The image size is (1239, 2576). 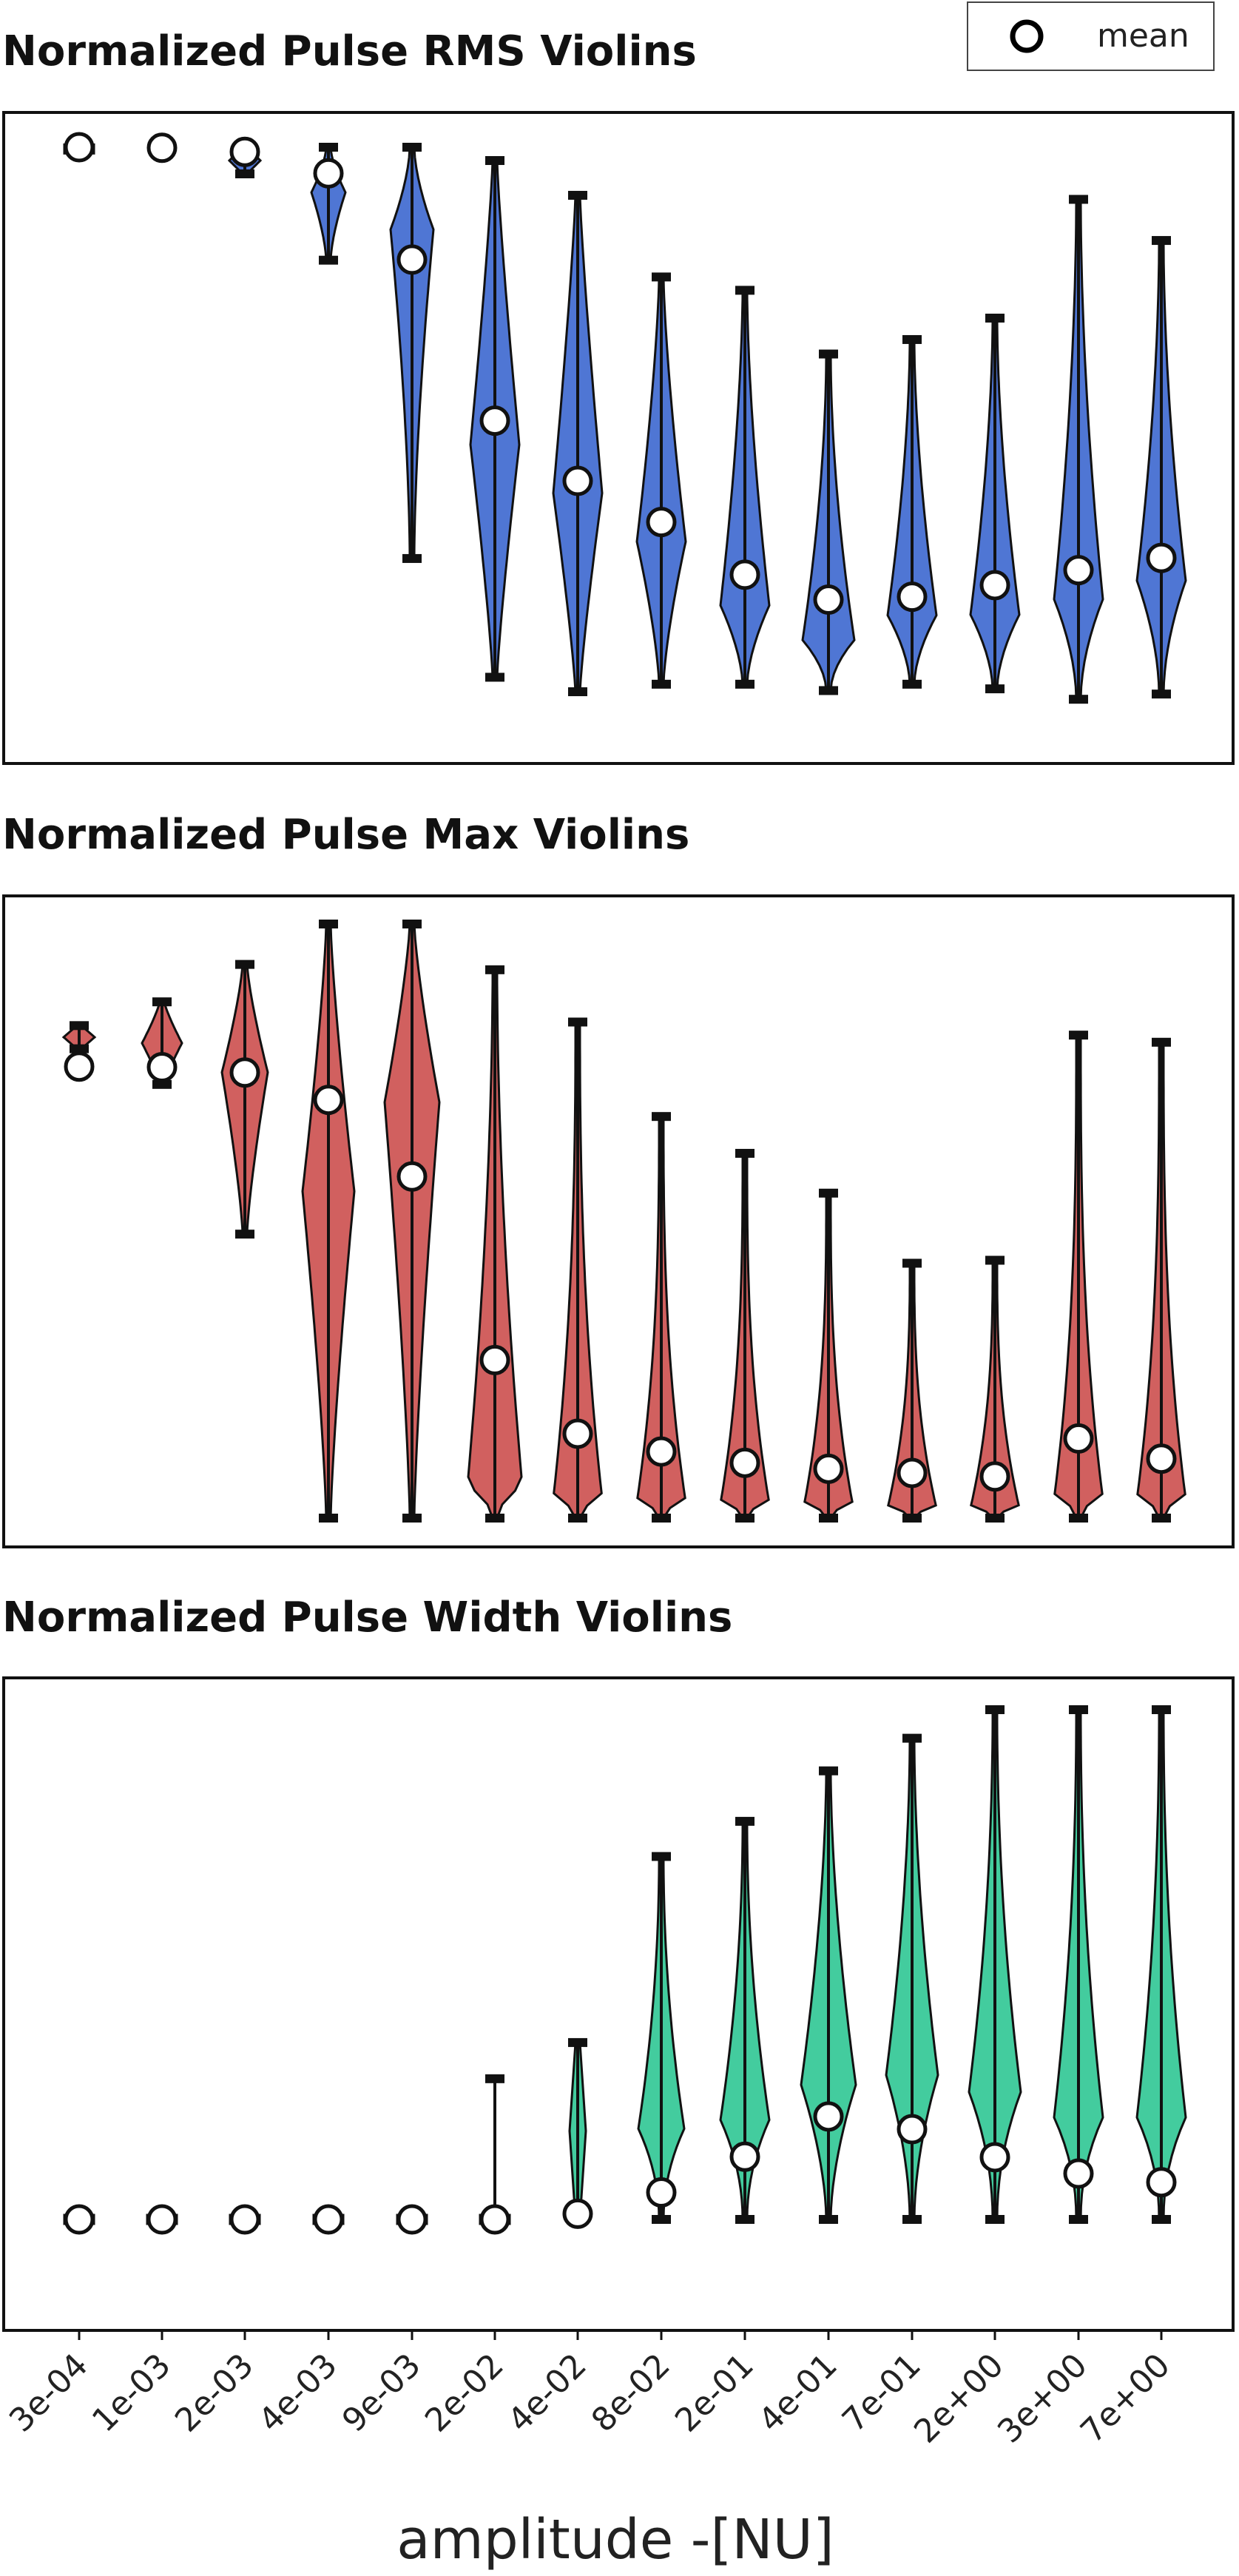 What do you see at coordinates (1027, 36) in the screenshot?
I see `legend-mean-marker` at bounding box center [1027, 36].